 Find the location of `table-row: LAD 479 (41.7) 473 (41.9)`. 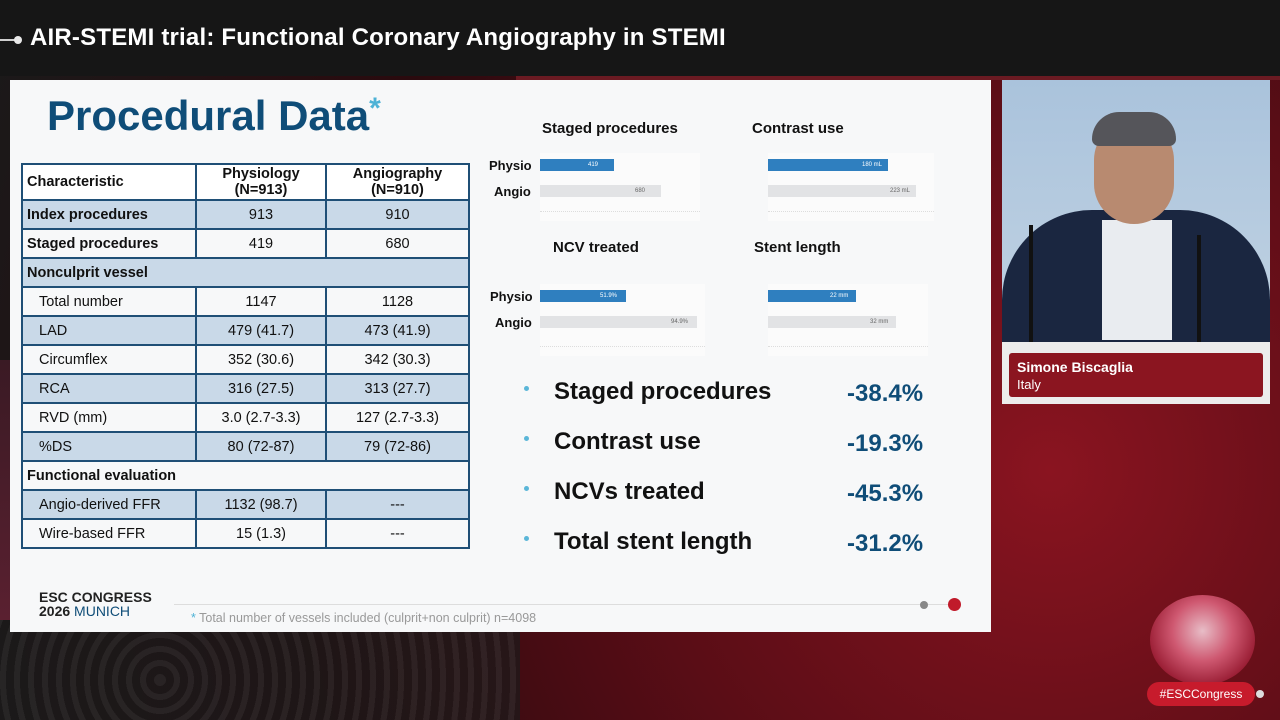

table-row: LAD 479 (41.7) 473 (41.9) is located at coordinates (245, 330).